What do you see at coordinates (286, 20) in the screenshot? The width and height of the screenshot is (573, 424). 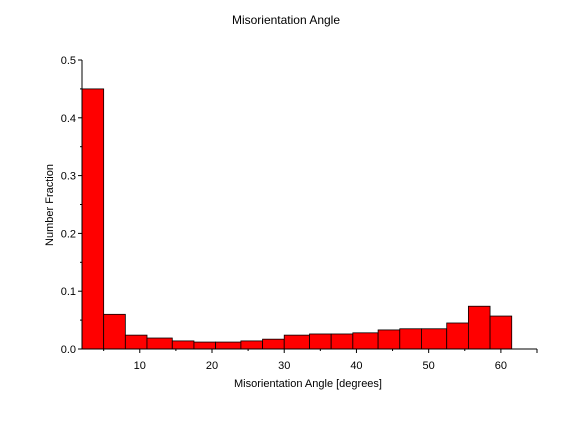 I see `chart-title: Misorientation Angle` at bounding box center [286, 20].